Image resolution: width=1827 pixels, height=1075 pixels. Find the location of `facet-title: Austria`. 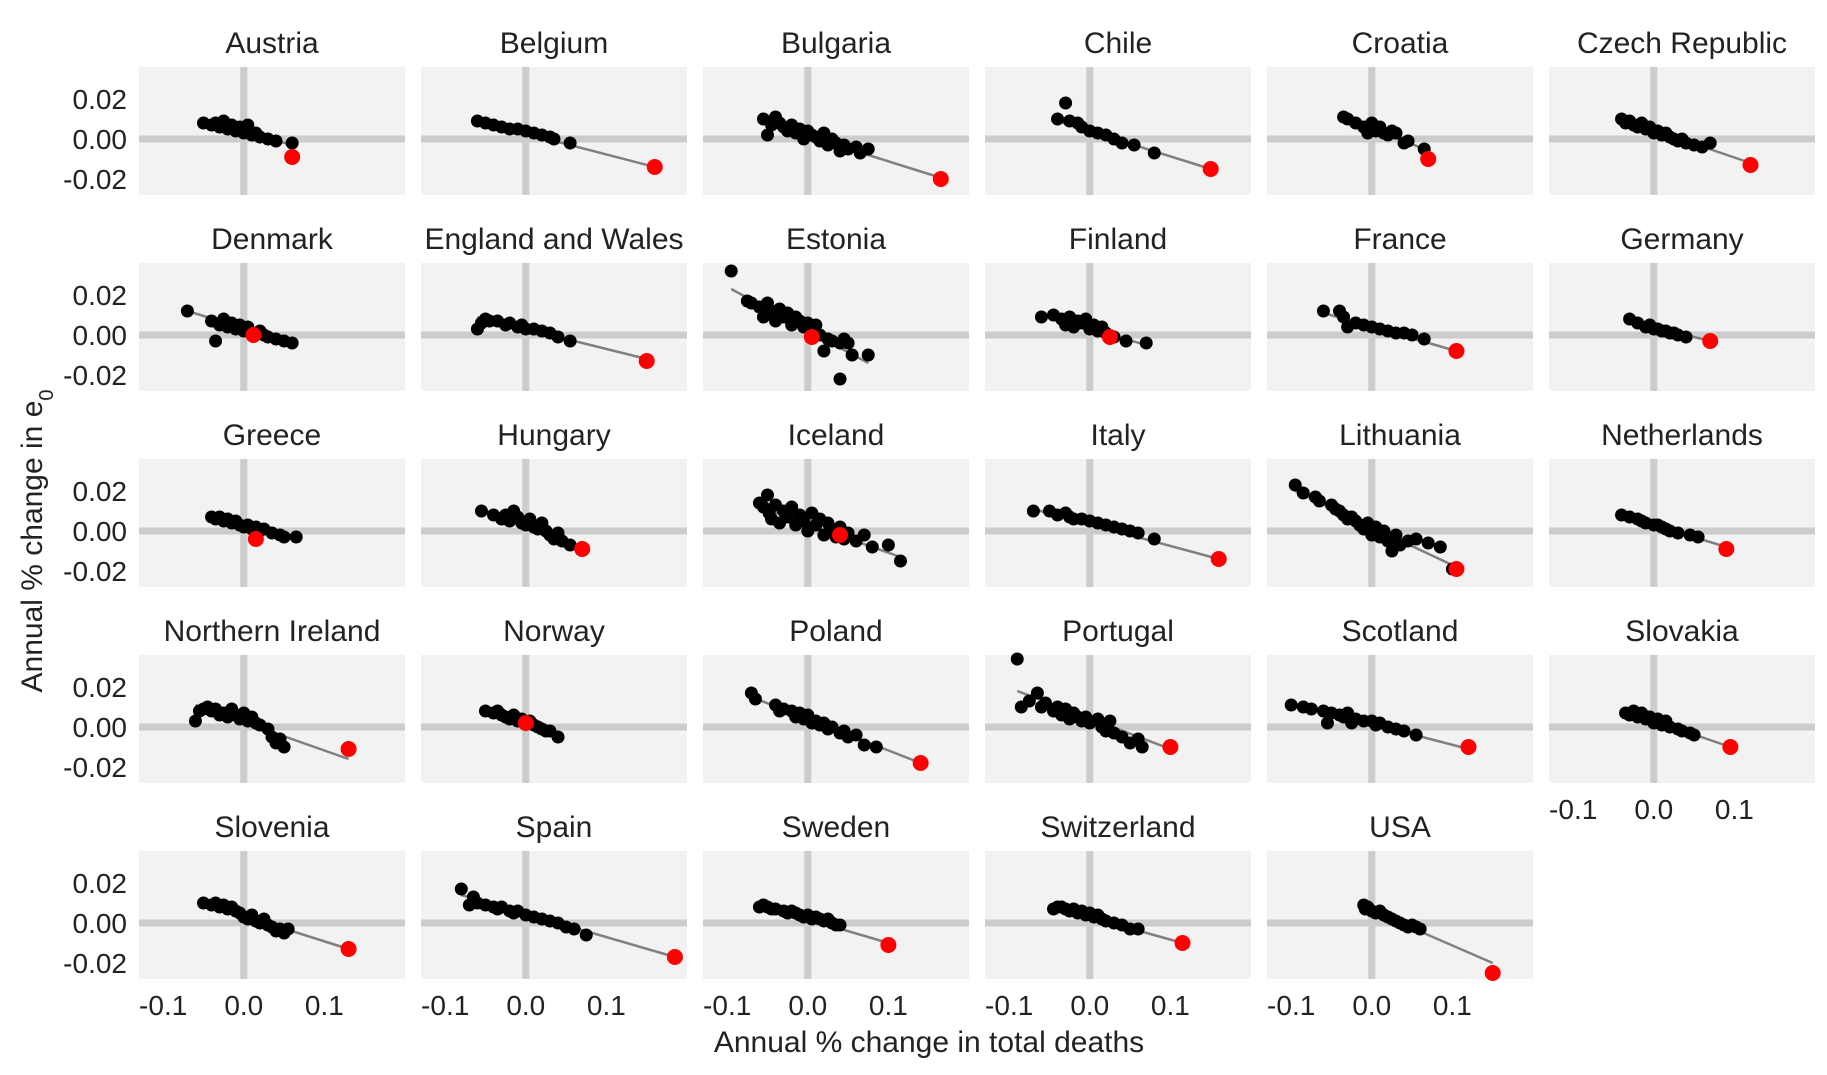

facet-title: Austria is located at coordinates (272, 43).